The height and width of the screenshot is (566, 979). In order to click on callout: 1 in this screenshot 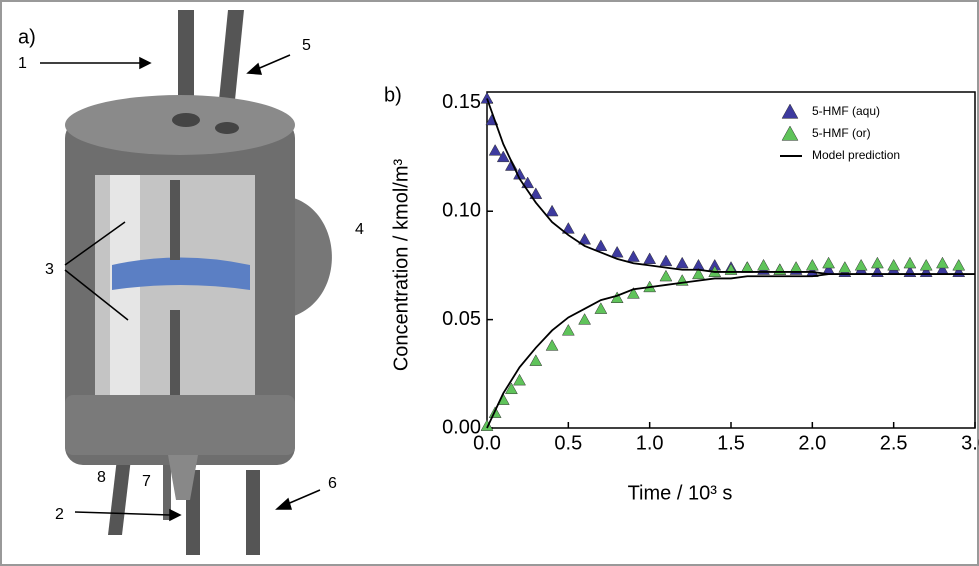, I will do `click(22, 63)`.